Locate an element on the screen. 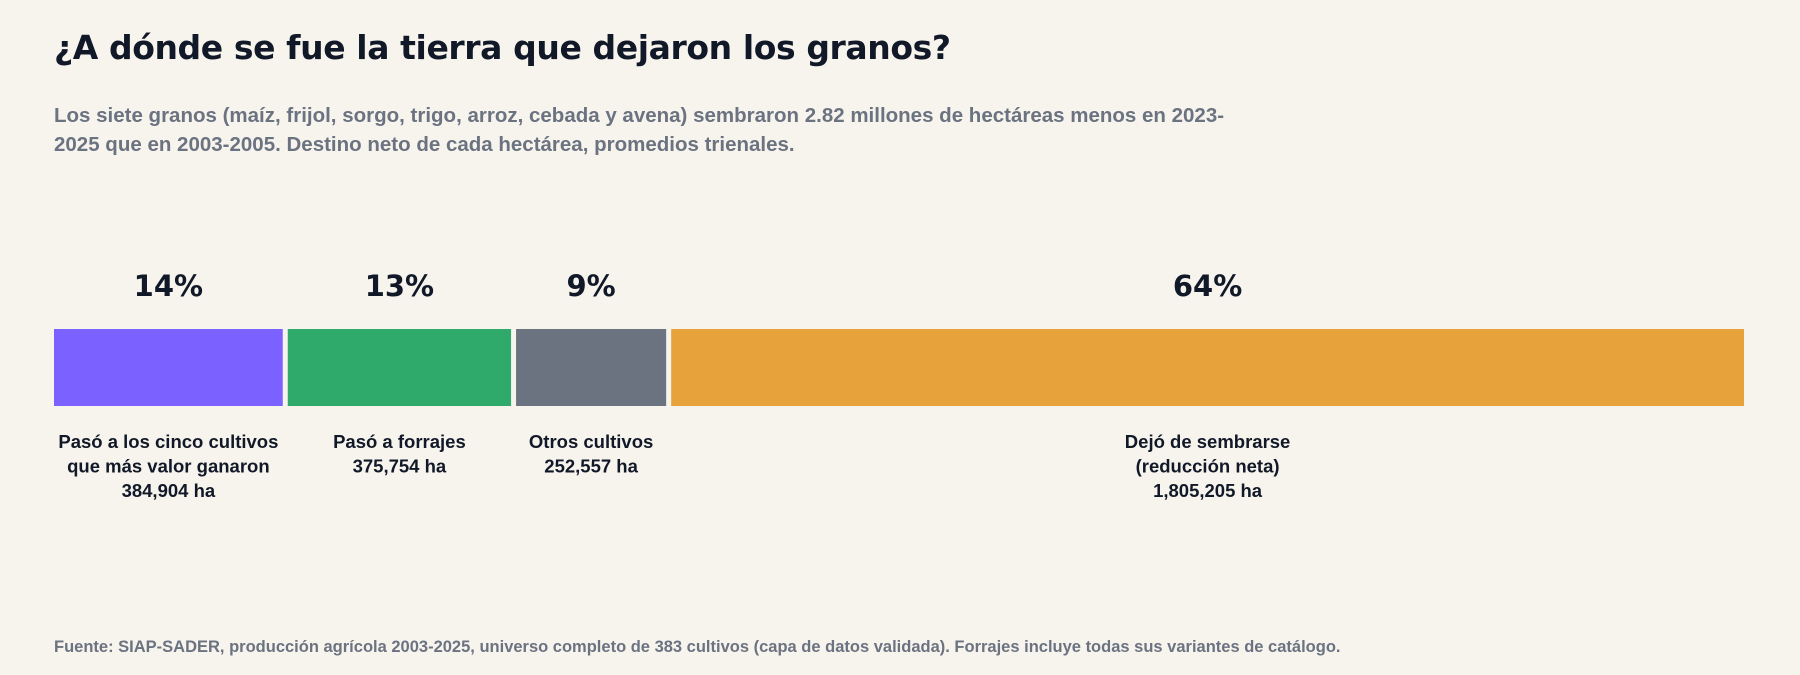  value-label-2: 375,754 ha is located at coordinates (400, 466).